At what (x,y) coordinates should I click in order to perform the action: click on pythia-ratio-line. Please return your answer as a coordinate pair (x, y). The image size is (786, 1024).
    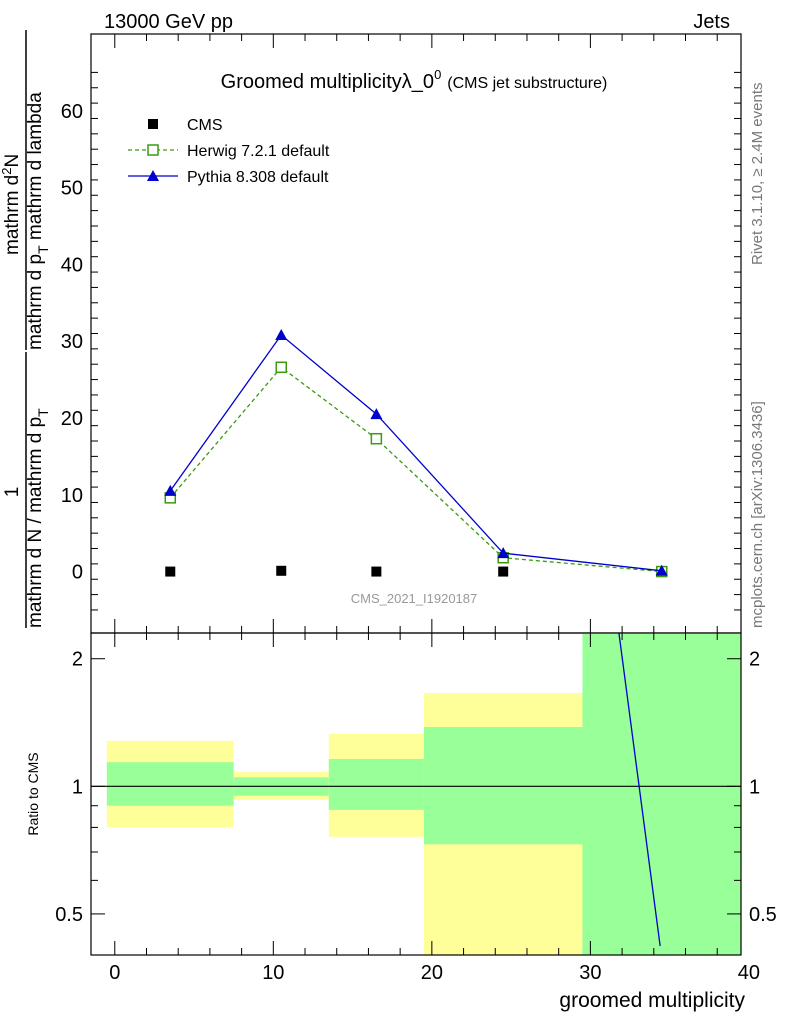
    Looking at the image, I should click on (639, 790).